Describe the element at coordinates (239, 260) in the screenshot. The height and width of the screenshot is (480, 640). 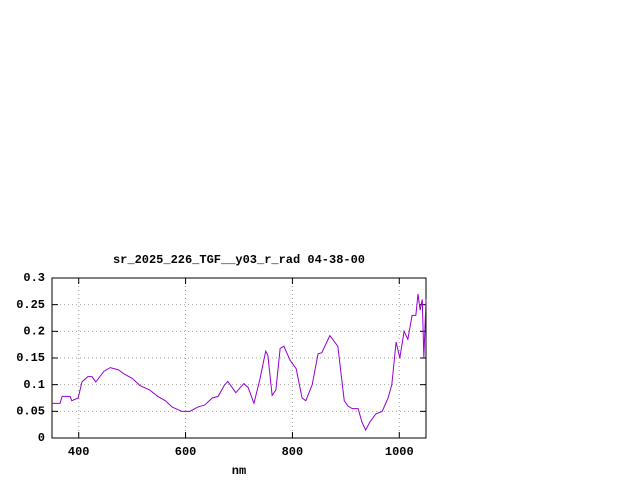
I see `chart-title: sr_2025_226_TGF__y03_r_rad 04-38-00` at that location.